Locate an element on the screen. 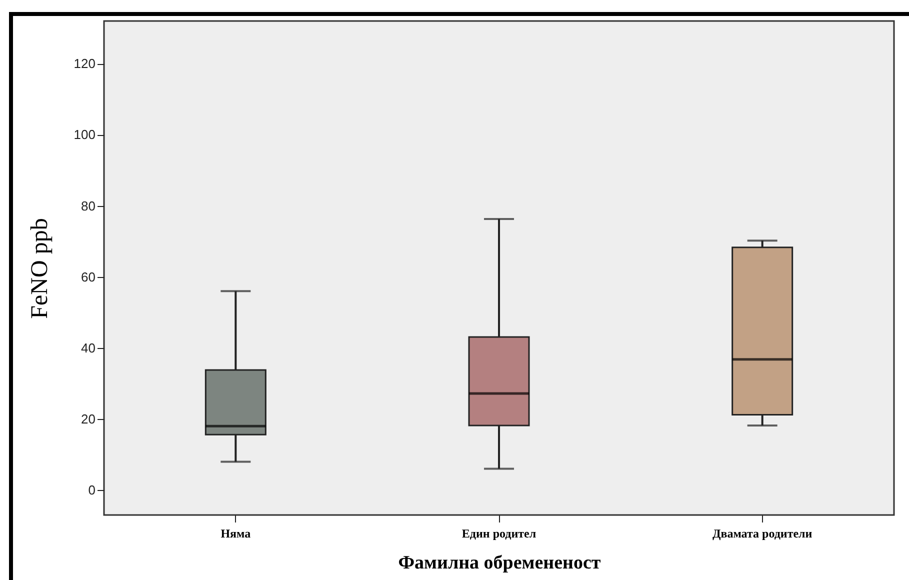  y-tick-label: 60 is located at coordinates (88, 276).